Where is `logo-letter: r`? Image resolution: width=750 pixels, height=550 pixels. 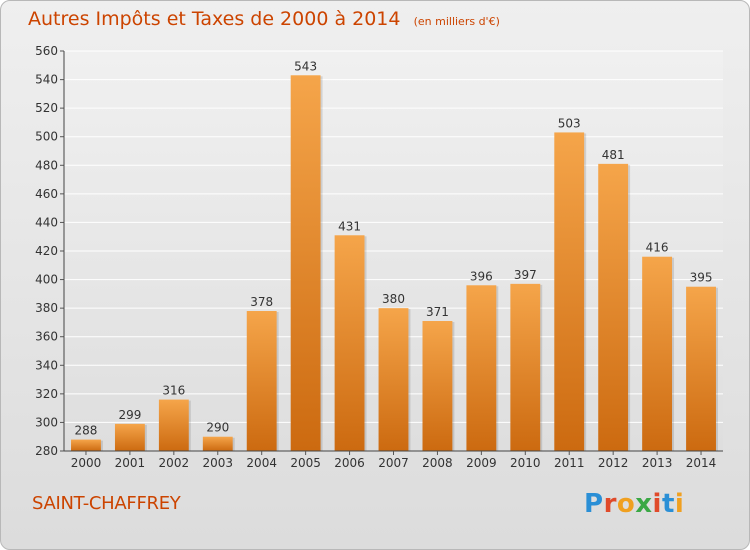
logo-letter: r is located at coordinates (610, 504).